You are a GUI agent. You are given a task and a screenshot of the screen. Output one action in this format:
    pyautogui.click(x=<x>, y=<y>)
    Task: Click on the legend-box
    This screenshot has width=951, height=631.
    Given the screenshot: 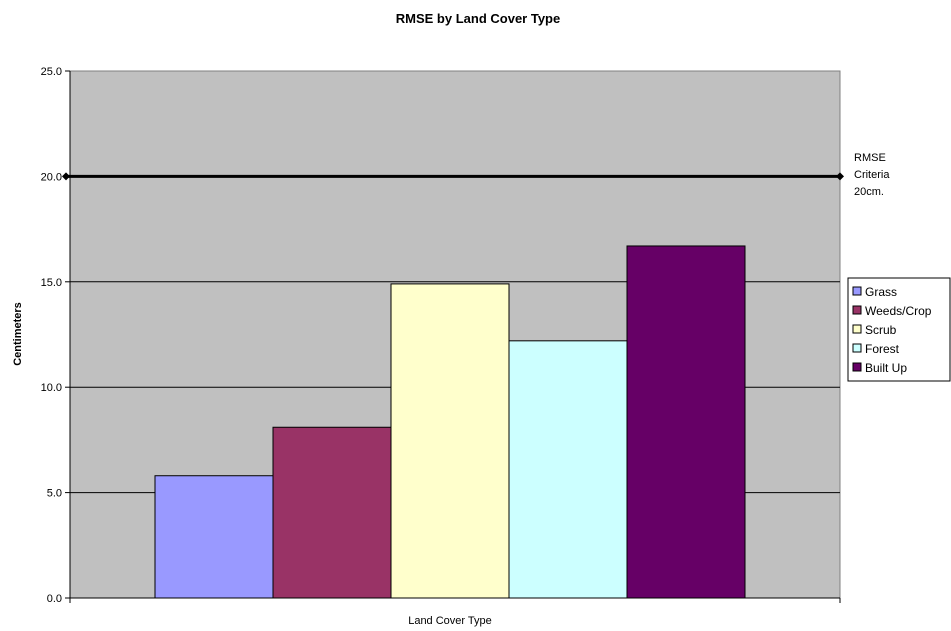 What is the action you would take?
    pyautogui.click(x=899, y=329)
    